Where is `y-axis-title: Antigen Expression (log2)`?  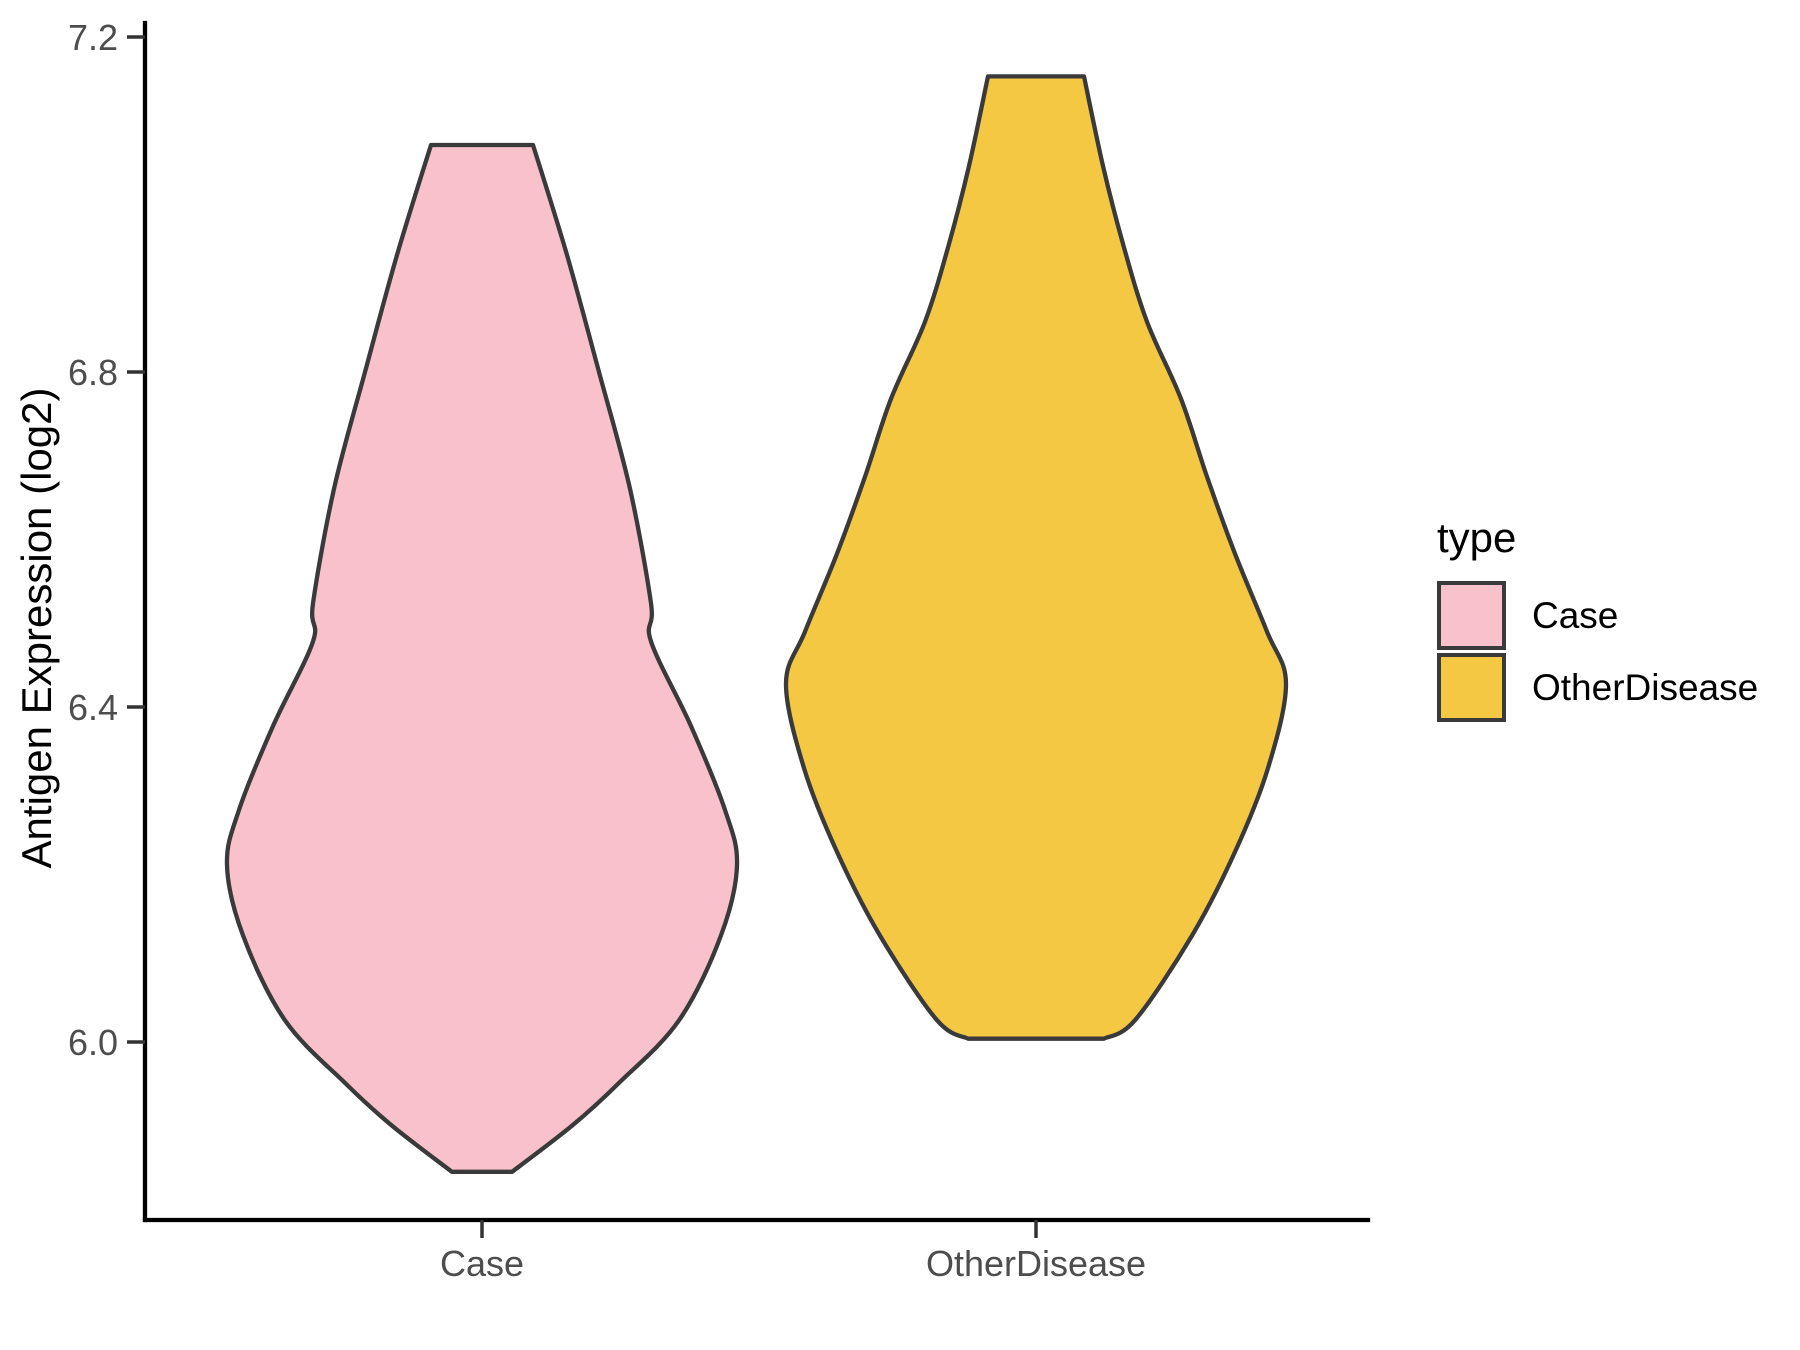
y-axis-title: Antigen Expression (log2) is located at coordinates (36, 628).